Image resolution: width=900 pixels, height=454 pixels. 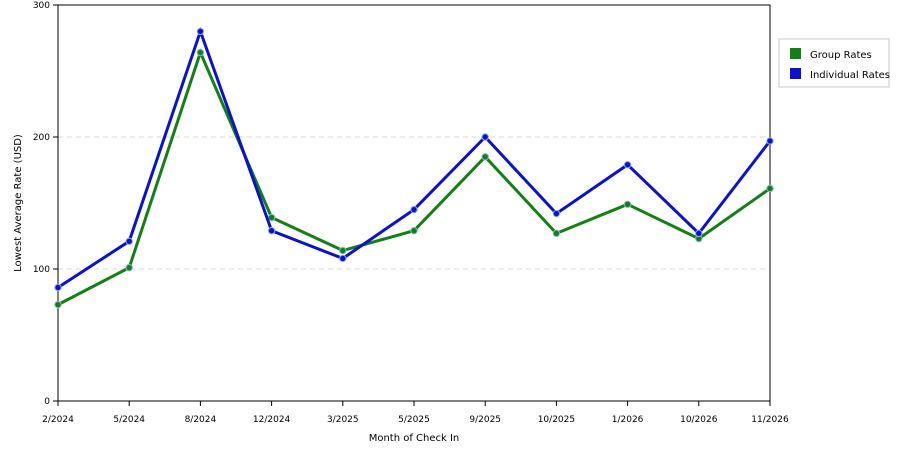 What do you see at coordinates (770, 420) in the screenshot?
I see `x-tick-label: 11/2026` at bounding box center [770, 420].